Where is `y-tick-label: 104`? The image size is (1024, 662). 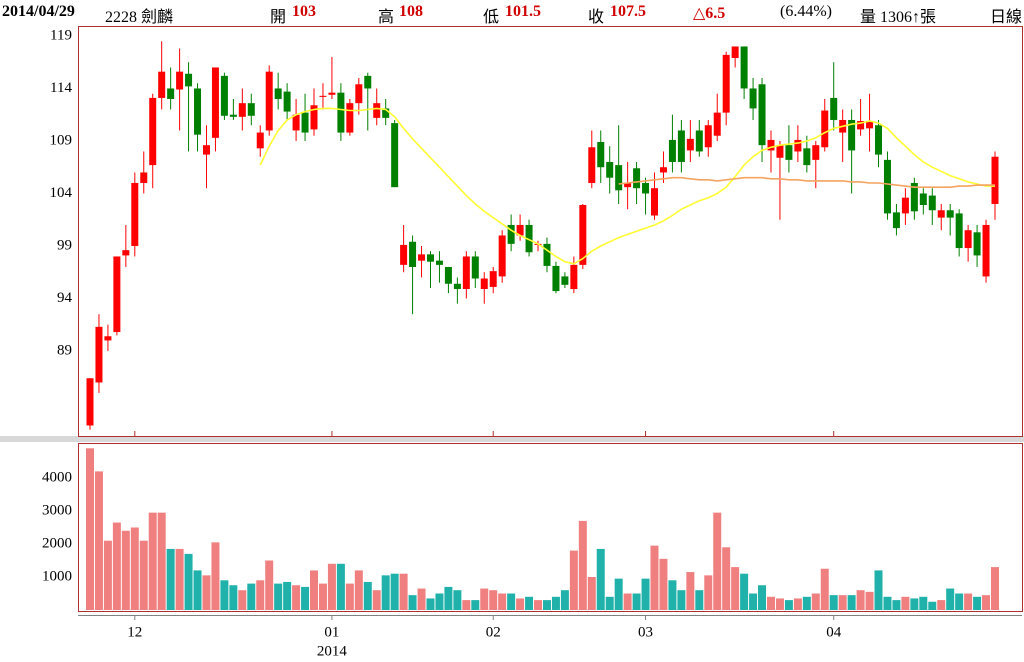
y-tick-label: 104 is located at coordinates (61, 193).